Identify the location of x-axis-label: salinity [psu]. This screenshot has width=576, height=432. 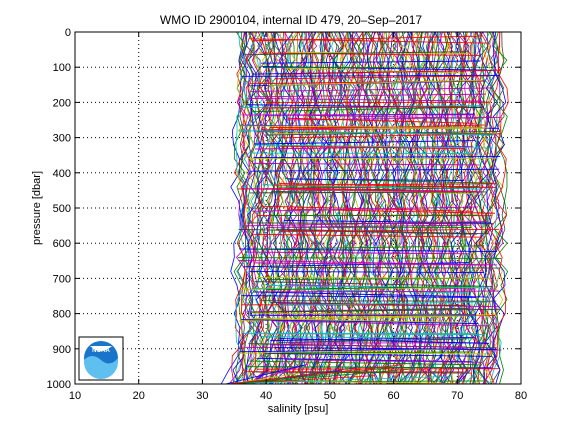
(298, 409).